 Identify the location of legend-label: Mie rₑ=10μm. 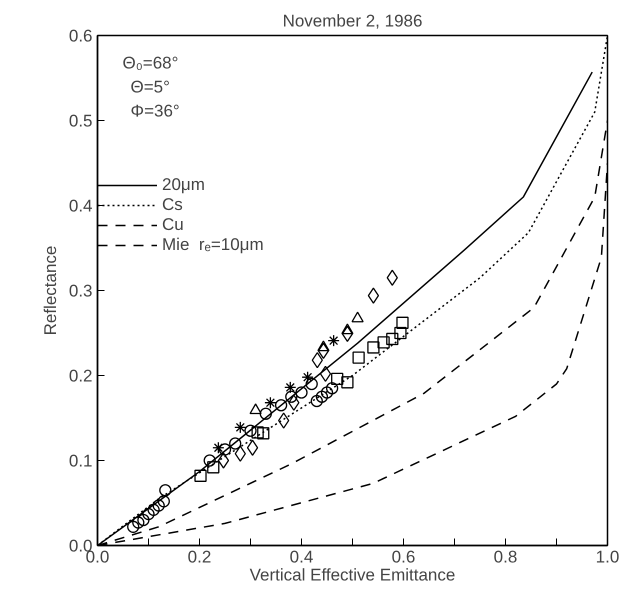
(213, 245).